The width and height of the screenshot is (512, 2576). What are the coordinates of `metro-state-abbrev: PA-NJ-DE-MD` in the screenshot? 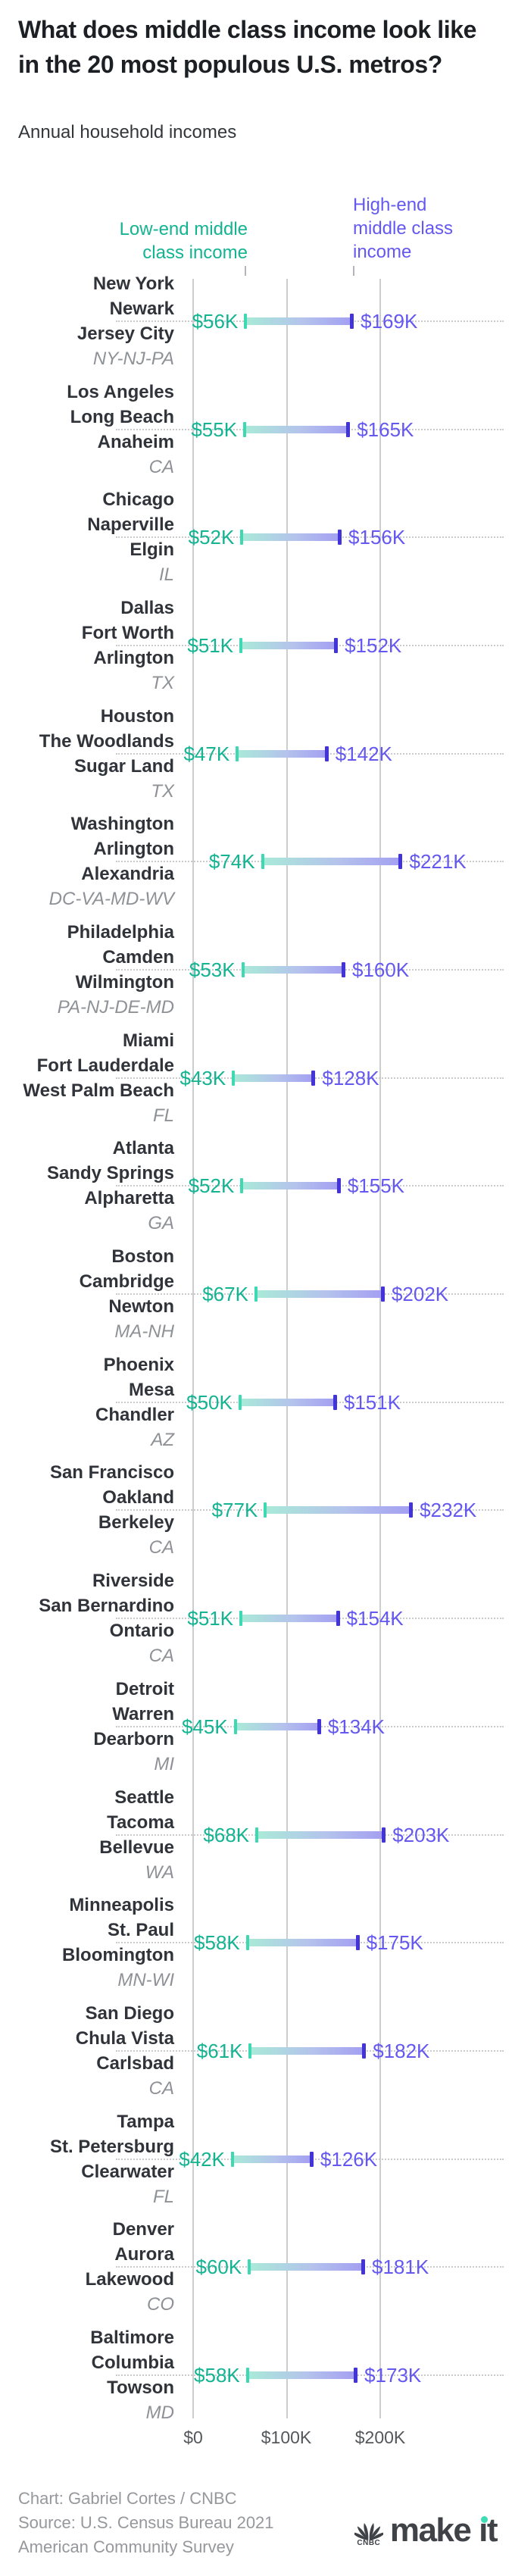 It's located at (115, 1008).